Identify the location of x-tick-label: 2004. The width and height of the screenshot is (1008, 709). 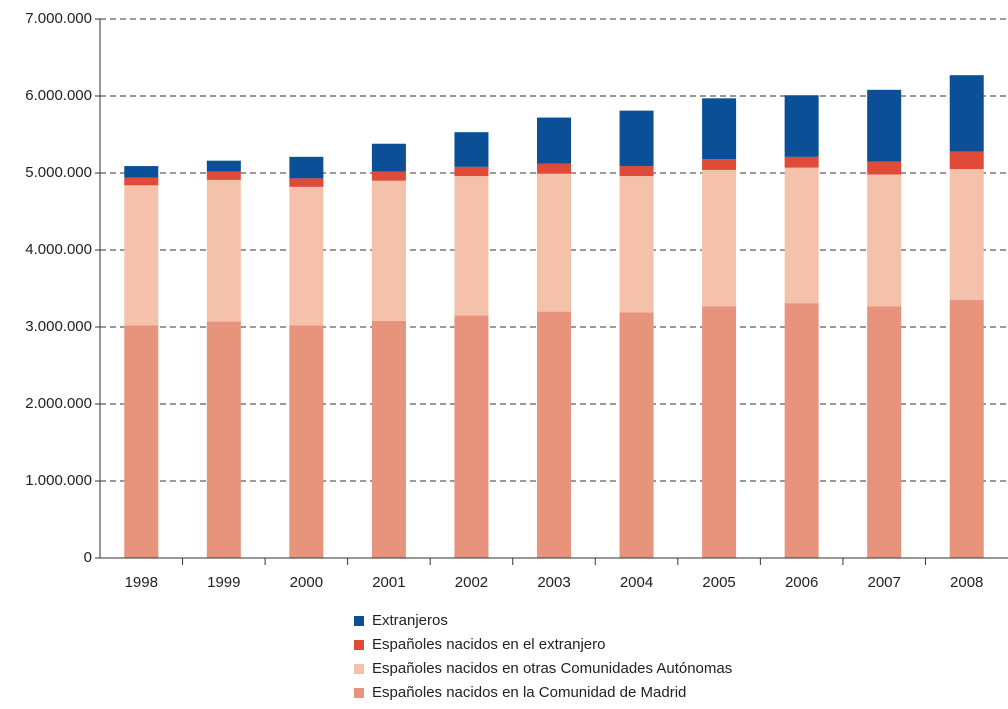
(636, 582).